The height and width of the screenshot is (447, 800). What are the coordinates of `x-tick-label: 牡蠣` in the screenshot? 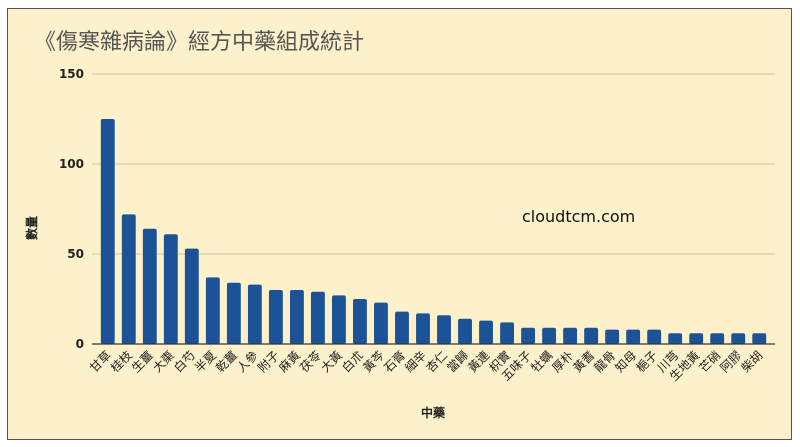 It's located at (542, 362).